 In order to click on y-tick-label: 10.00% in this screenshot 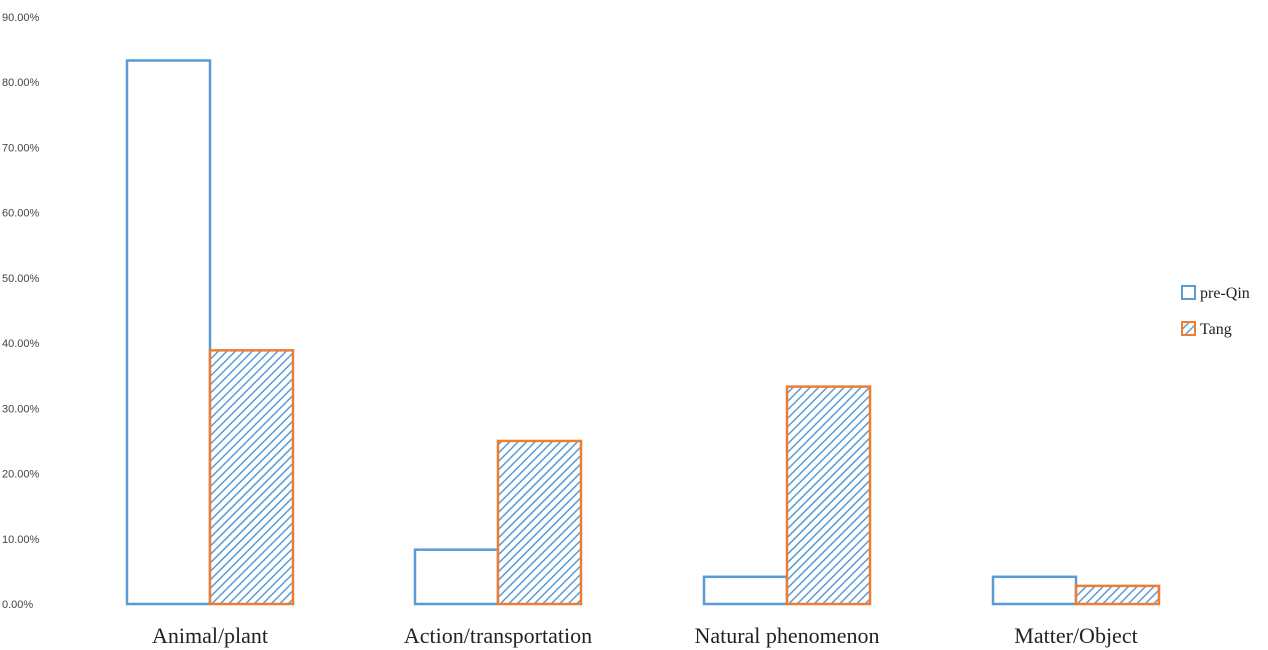, I will do `click(21, 540)`.